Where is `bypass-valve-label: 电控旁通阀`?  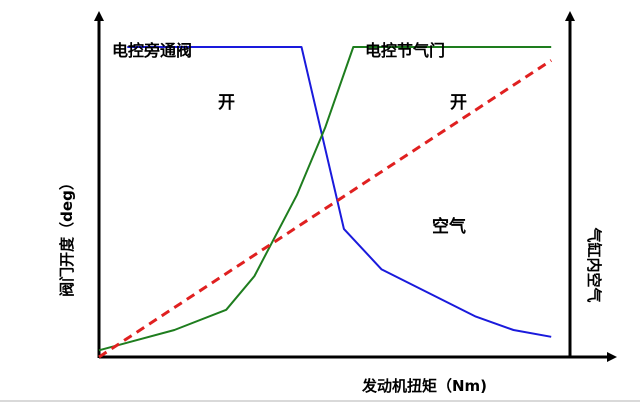 bypass-valve-label: 电控旁通阀 is located at coordinates (152, 50).